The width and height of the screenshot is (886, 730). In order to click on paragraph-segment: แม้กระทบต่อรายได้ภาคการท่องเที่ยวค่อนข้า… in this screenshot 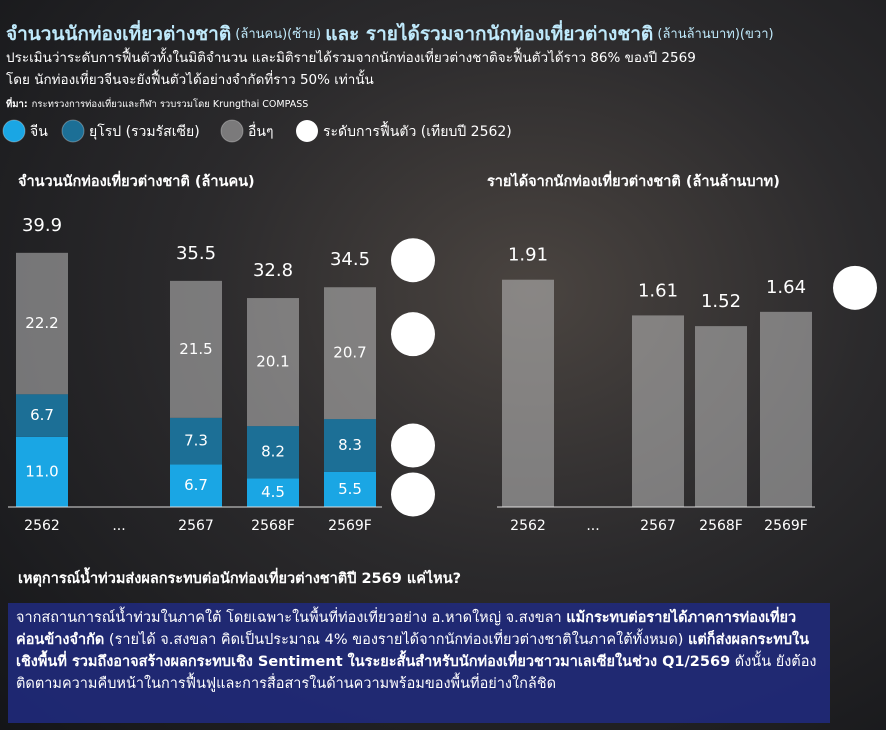, I will do `click(406, 629)`.